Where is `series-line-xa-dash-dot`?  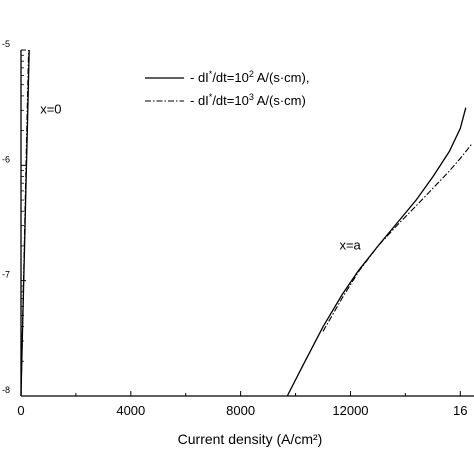 series-line-xa-dash-dot is located at coordinates (397, 238).